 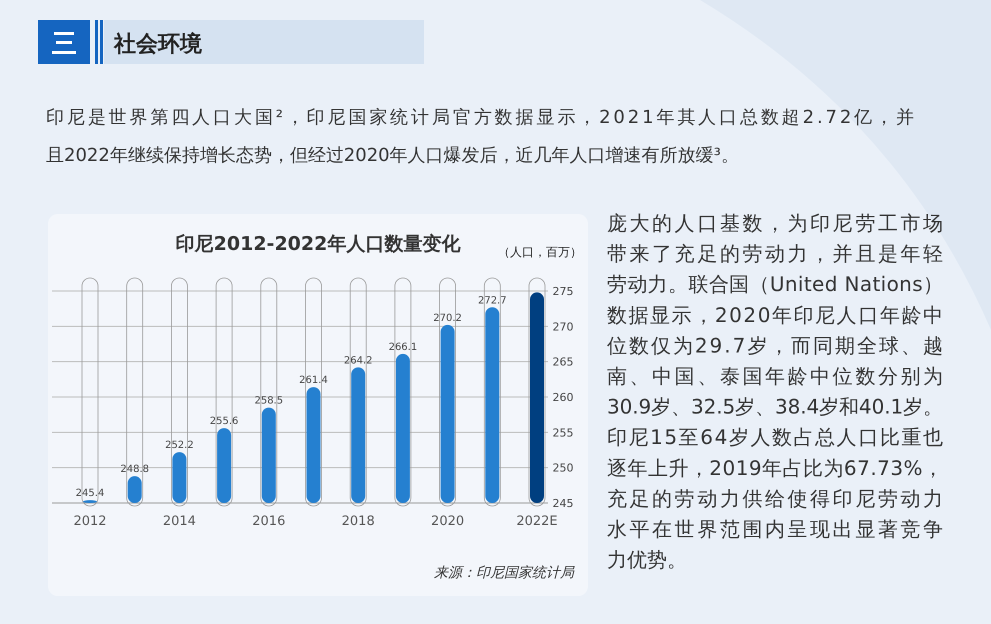 I want to click on text: 社会环境, so click(x=157, y=44).